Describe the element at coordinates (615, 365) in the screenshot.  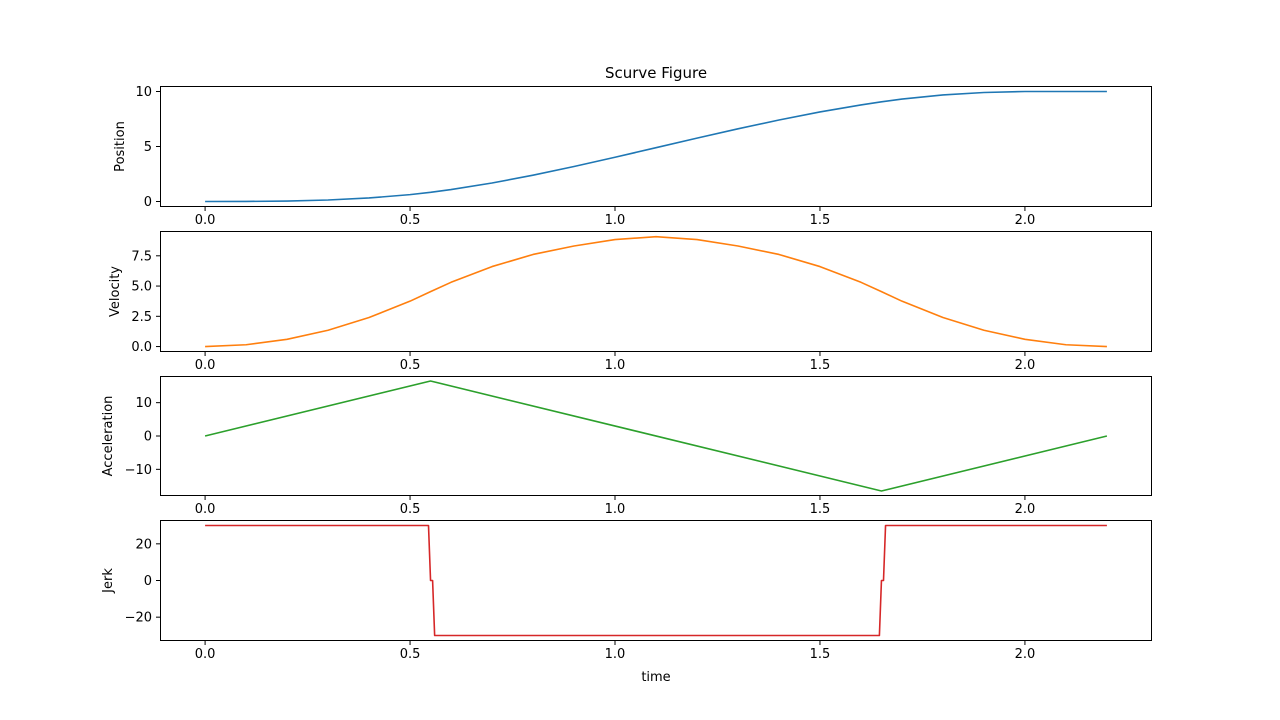
I see `velocity-x-tick-label: 1.0` at that location.